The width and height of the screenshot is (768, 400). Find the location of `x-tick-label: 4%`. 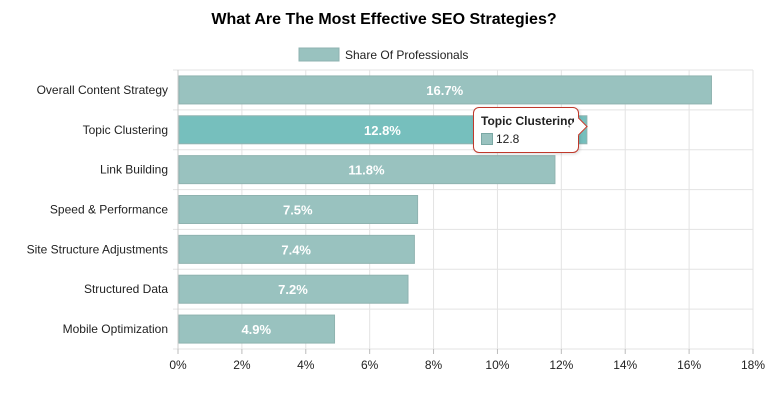

x-tick-label: 4% is located at coordinates (306, 365).